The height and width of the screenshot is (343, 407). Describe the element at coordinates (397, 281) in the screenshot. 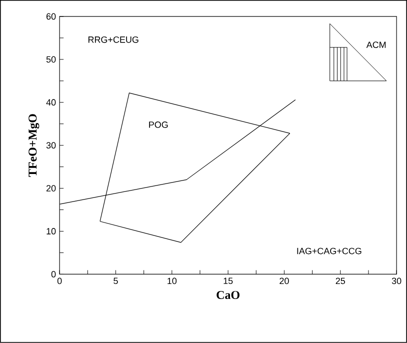

I see `x-tick-label: 30` at that location.